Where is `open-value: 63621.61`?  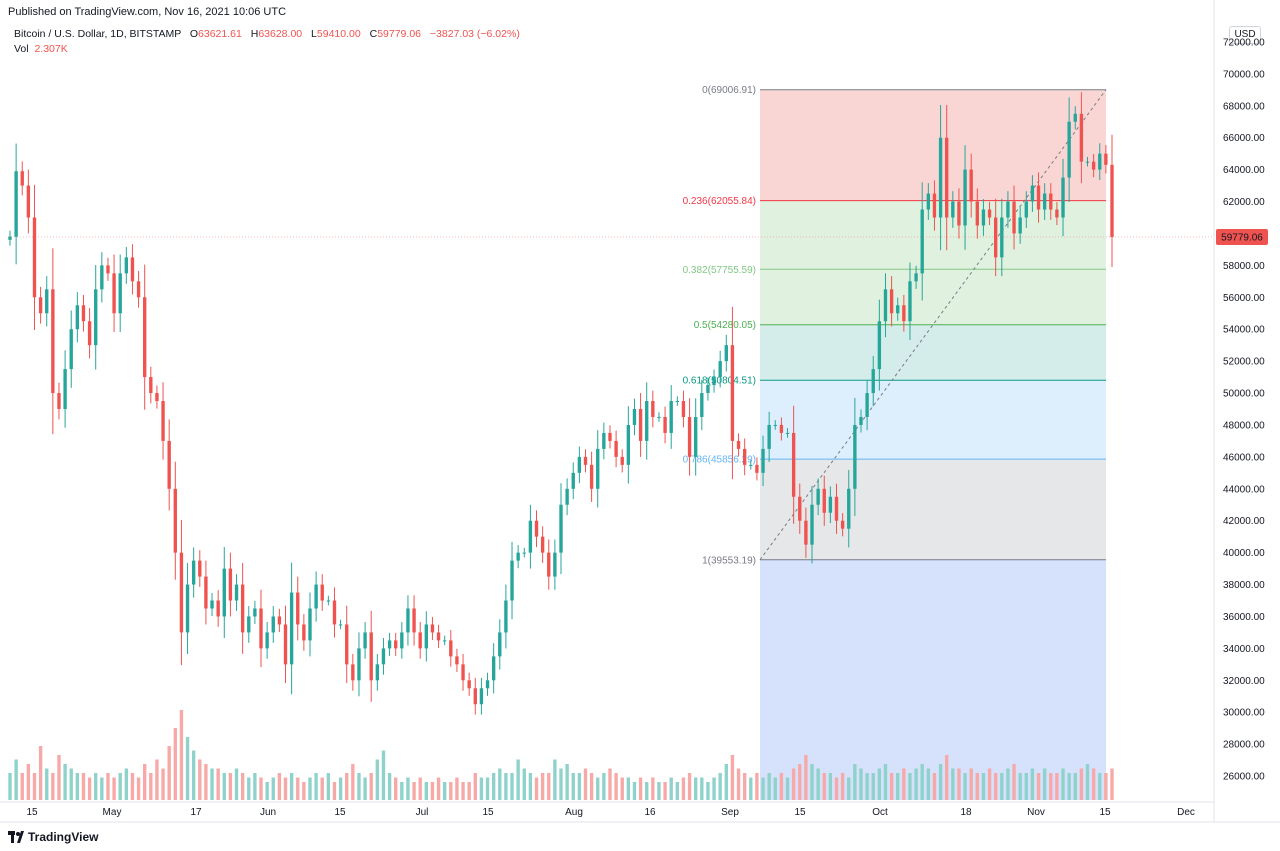
open-value: 63621.61 is located at coordinates (220, 34).